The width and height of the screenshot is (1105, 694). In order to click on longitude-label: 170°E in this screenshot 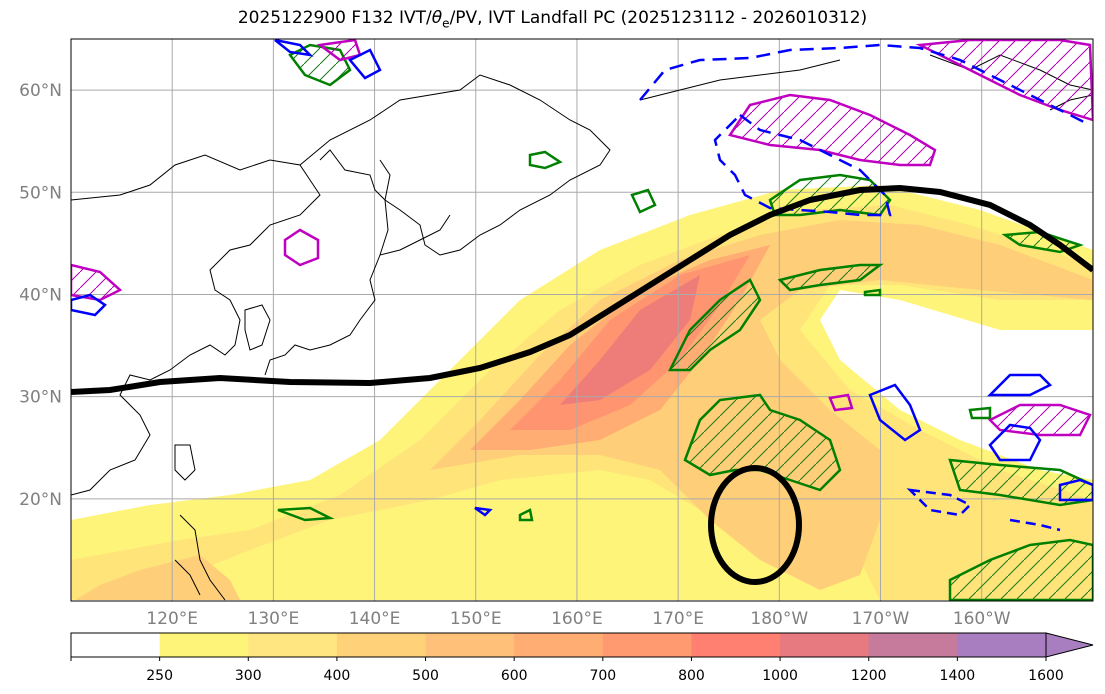, I will do `click(678, 619)`.